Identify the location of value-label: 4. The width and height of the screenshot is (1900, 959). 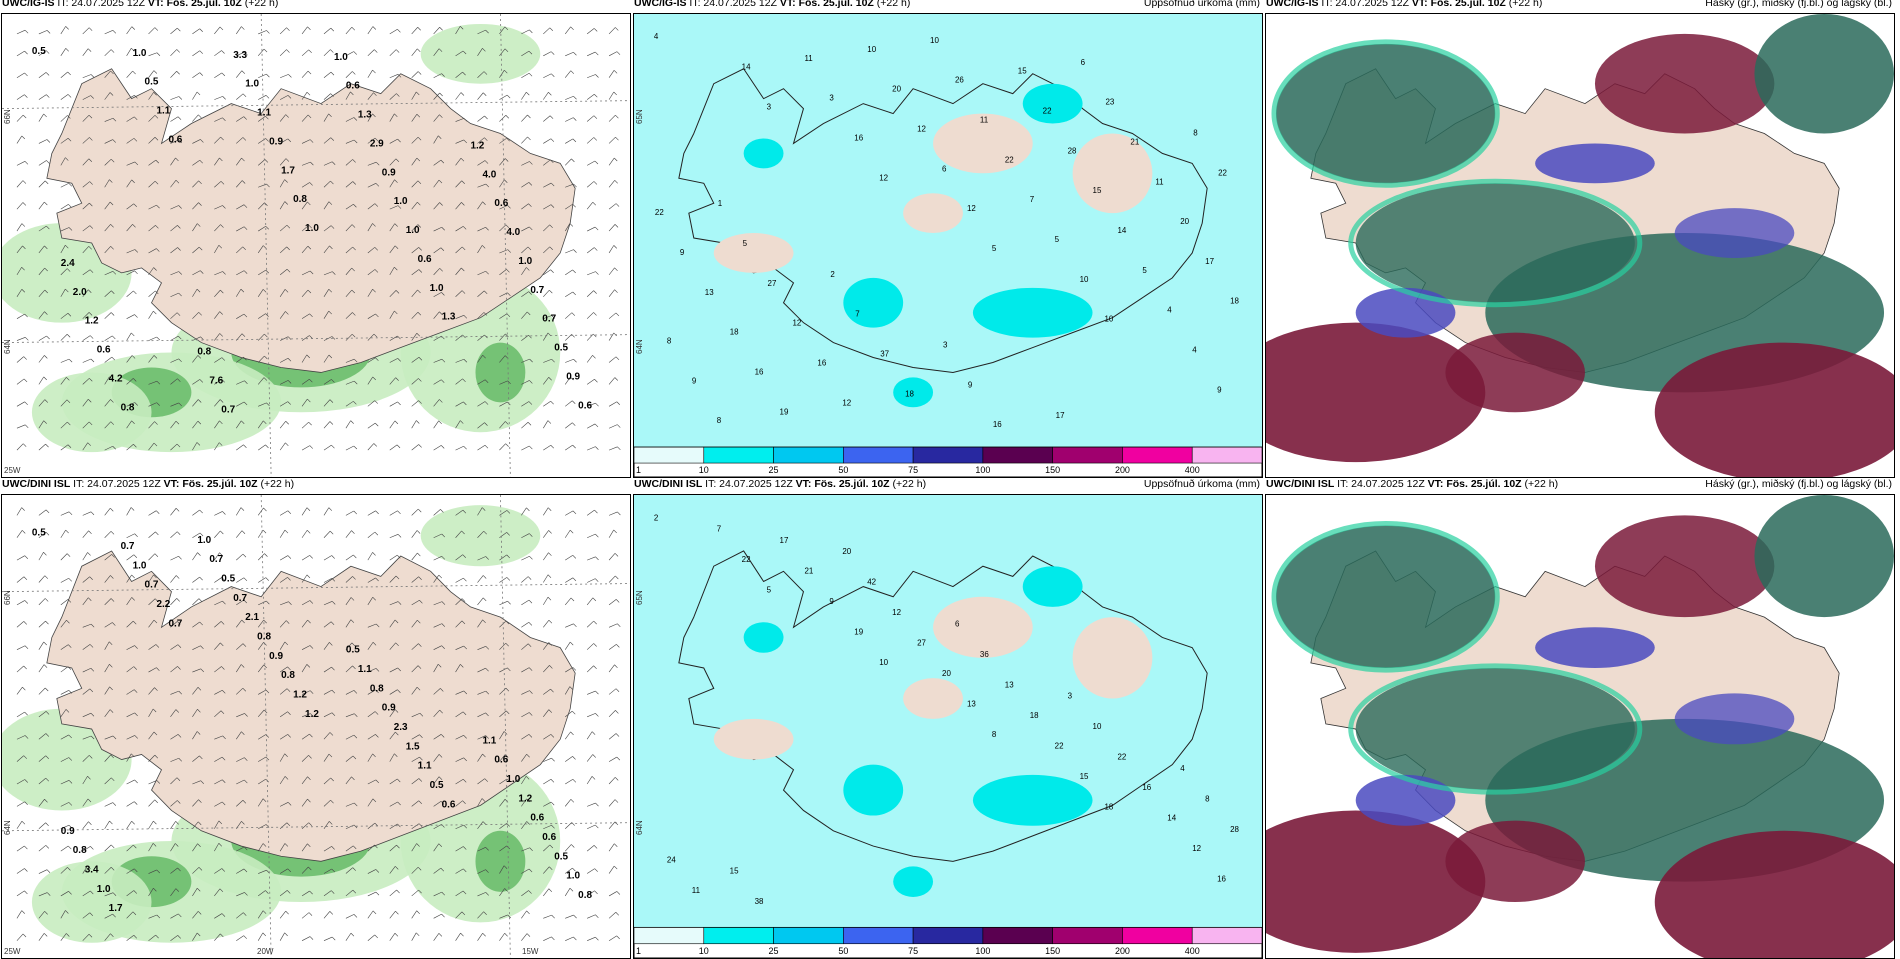
(656, 36).